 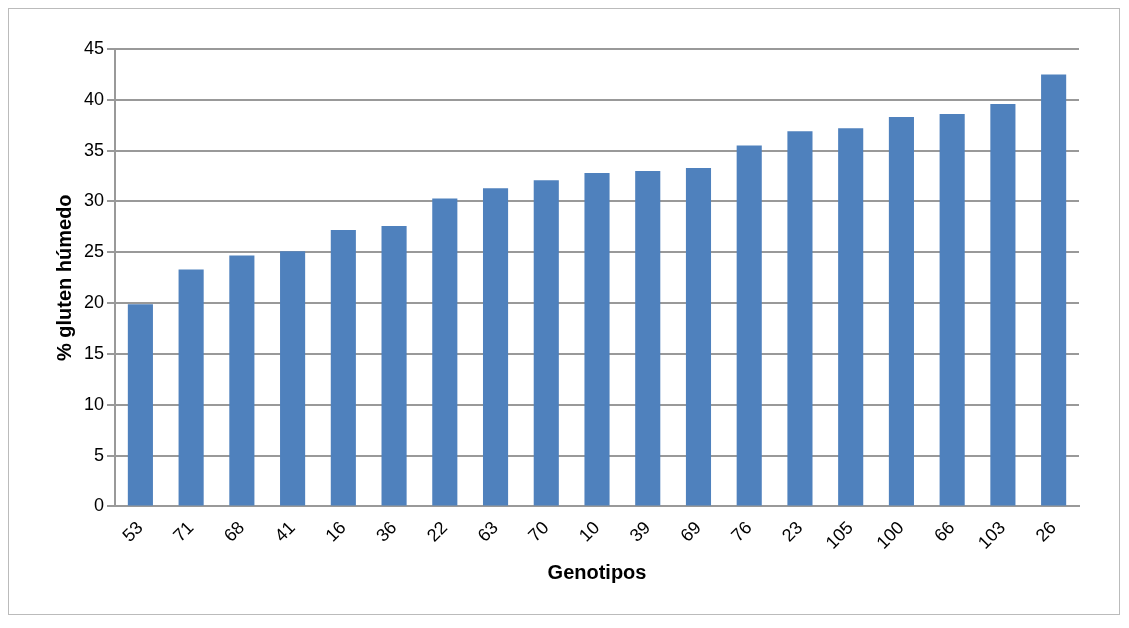 What do you see at coordinates (234, 531) in the screenshot?
I see `x-tick-label: 68` at bounding box center [234, 531].